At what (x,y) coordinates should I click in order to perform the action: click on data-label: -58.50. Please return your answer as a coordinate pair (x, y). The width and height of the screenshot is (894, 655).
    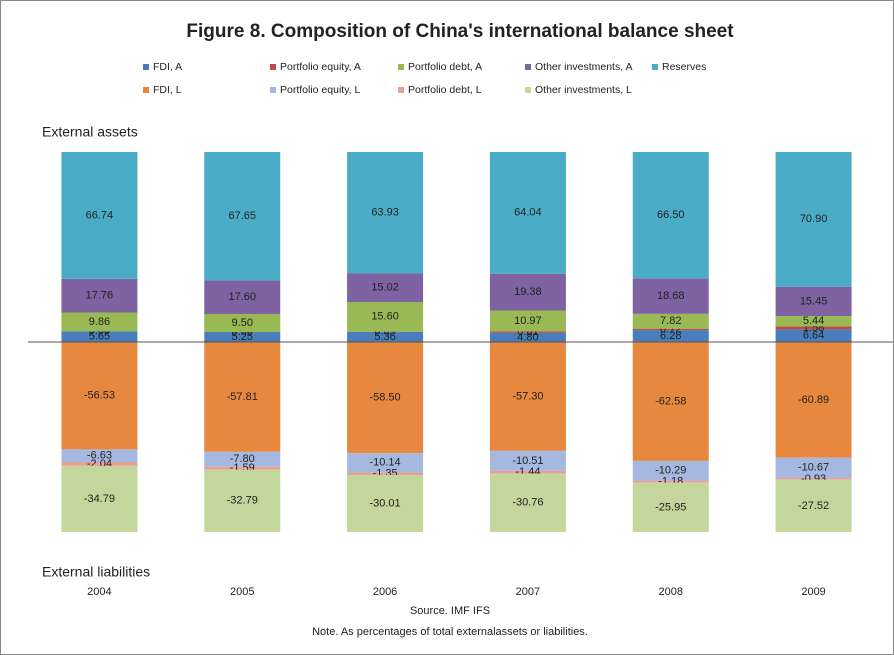
    Looking at the image, I should click on (384, 397).